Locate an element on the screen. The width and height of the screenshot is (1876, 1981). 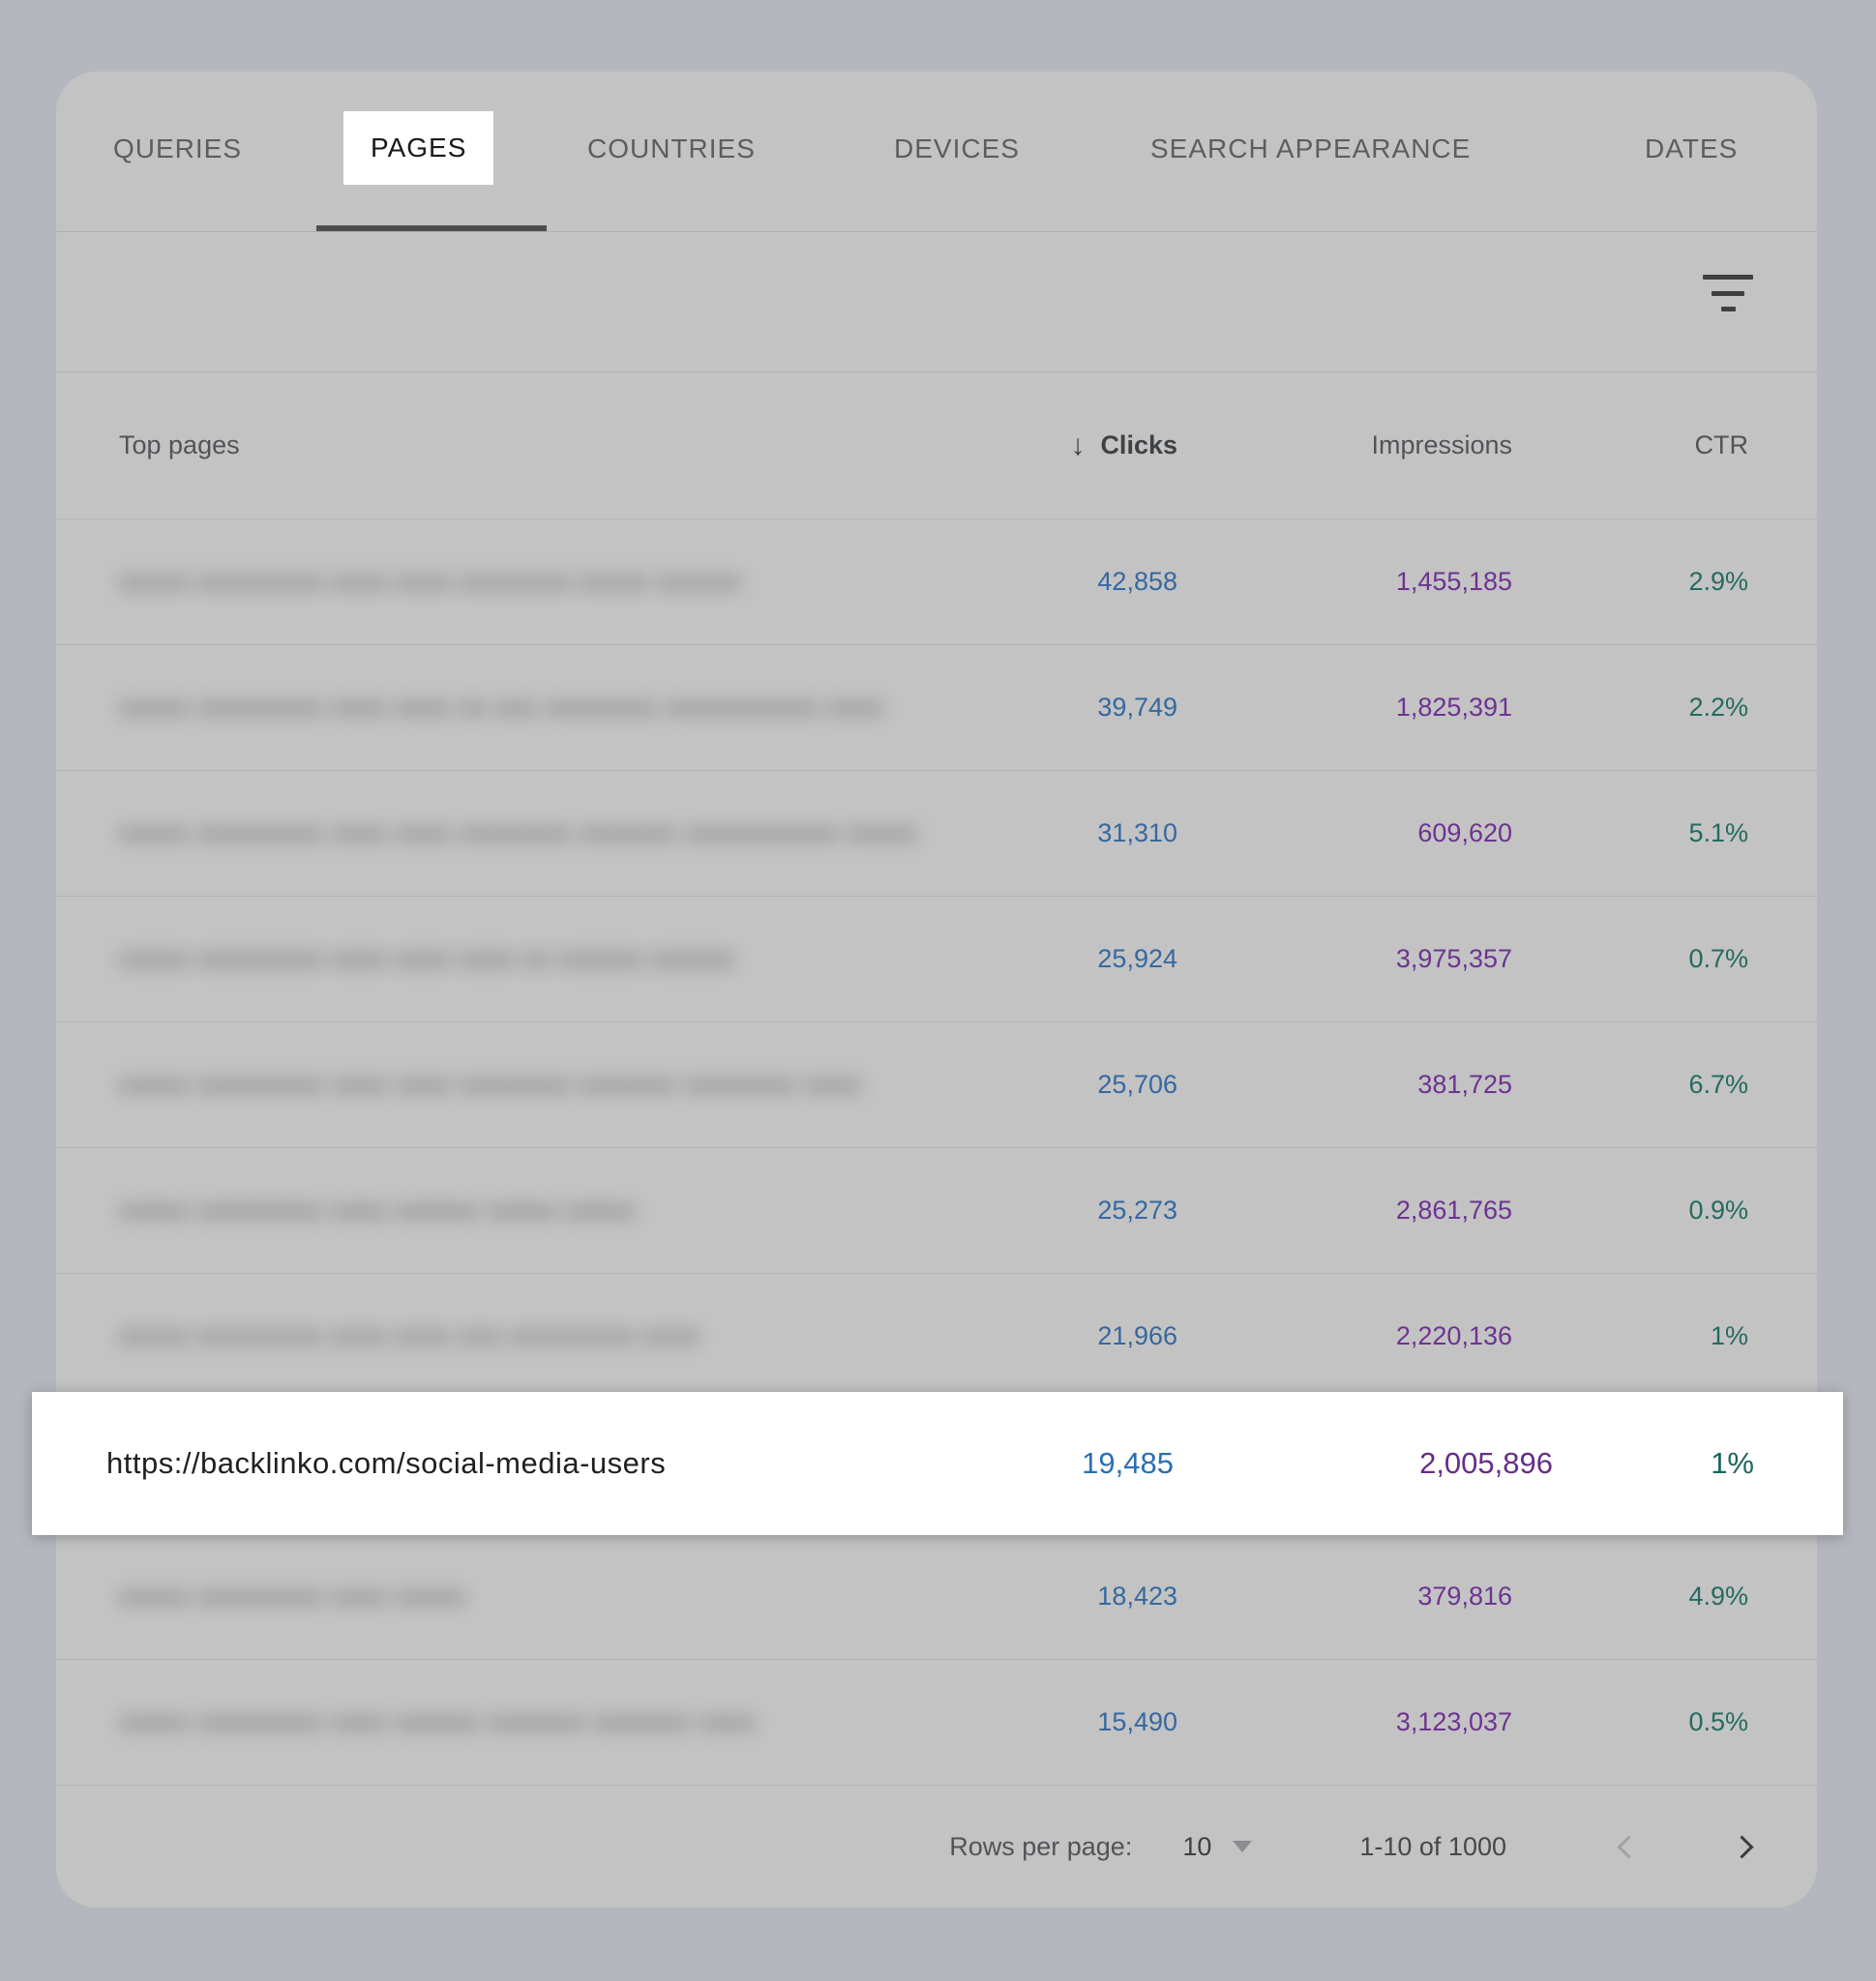
impressions-value: 2,220,136 is located at coordinates (1453, 1335).